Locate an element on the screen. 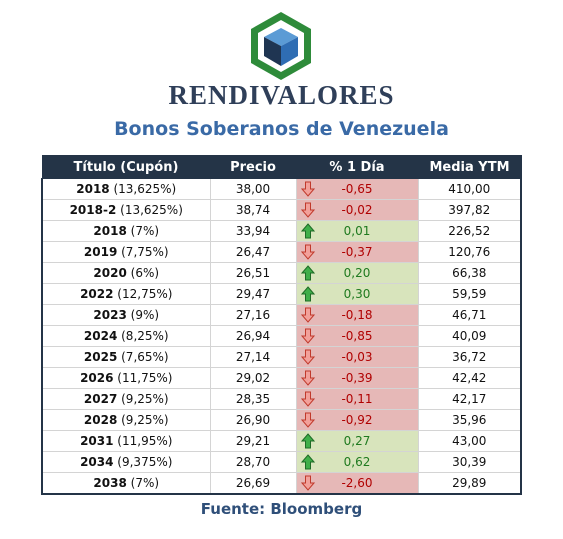 This screenshot has width=563, height=539. ytm-cell: 30,39 is located at coordinates (469, 462).